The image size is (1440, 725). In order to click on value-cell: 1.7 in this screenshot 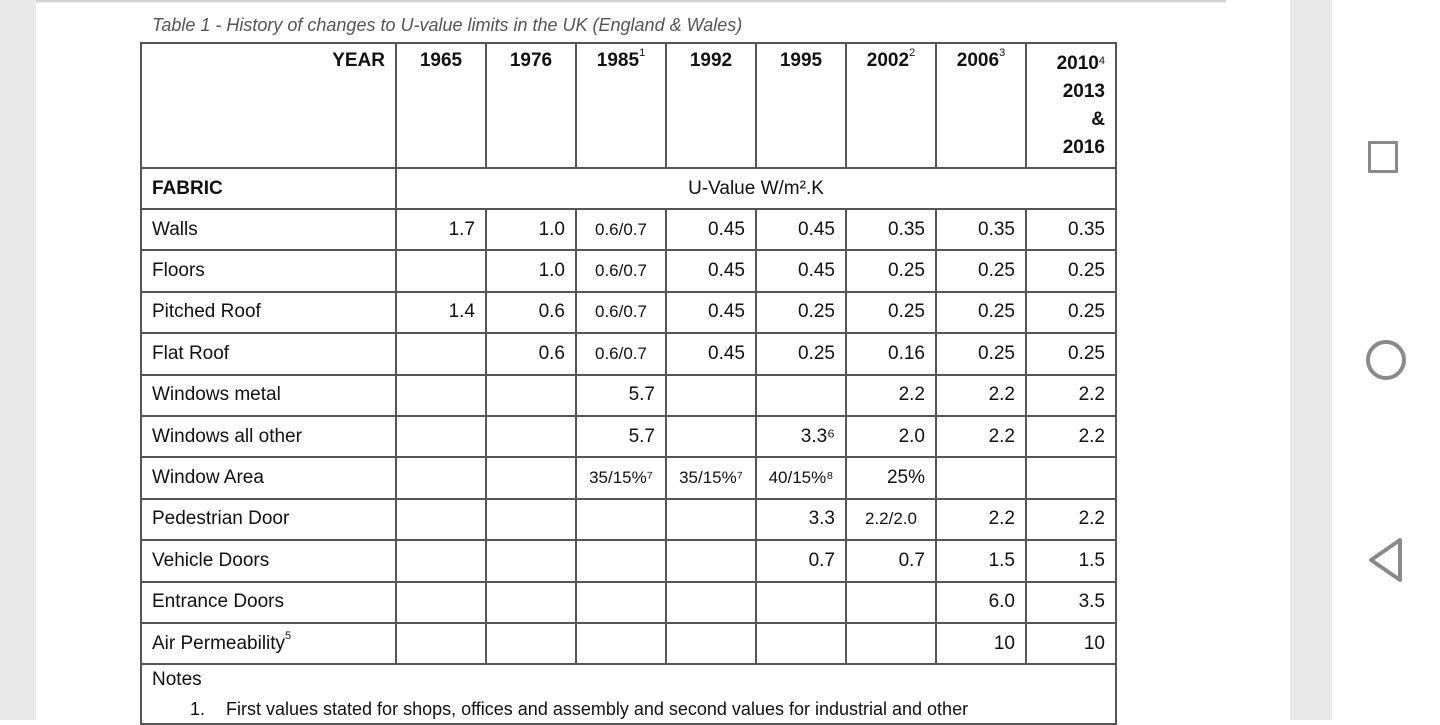, I will do `click(441, 229)`.